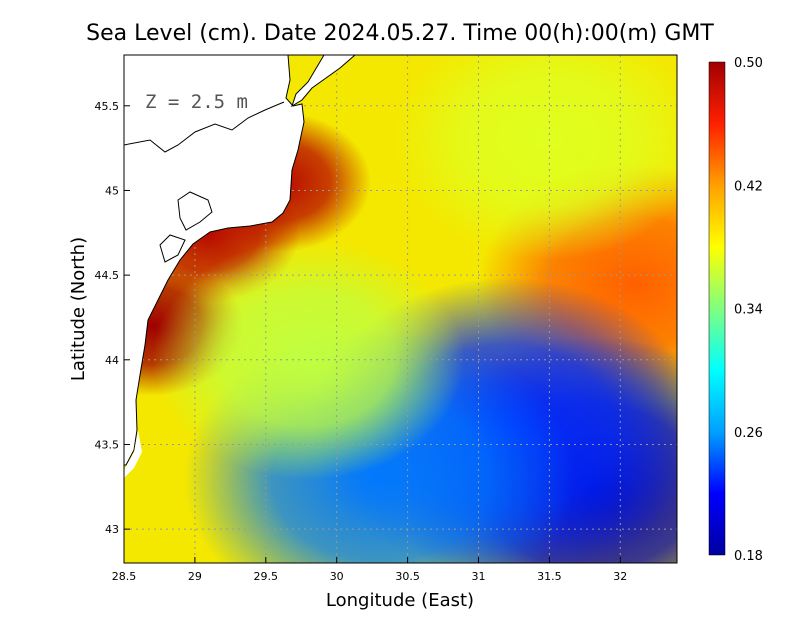  What do you see at coordinates (549, 576) in the screenshot?
I see `x-tick-label: 31.5` at bounding box center [549, 576].